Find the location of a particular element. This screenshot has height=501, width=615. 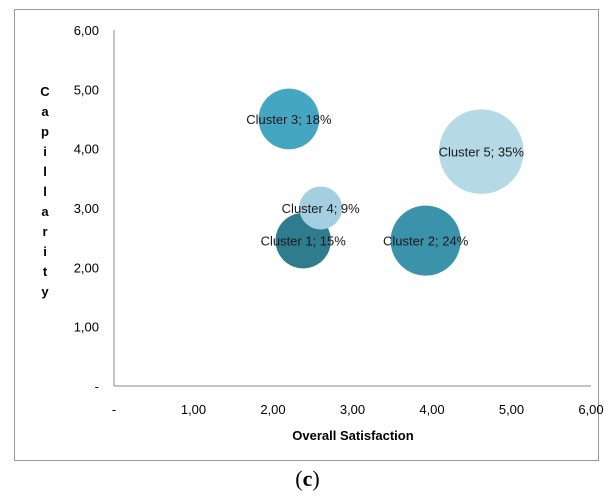

bubble-label-cluster-5: Cluster 5; 35% is located at coordinates (482, 152).